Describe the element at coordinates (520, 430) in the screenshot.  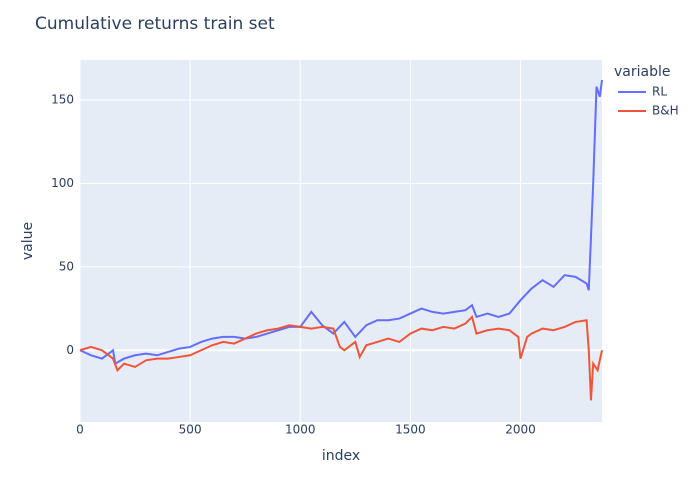
I see `x-tick-label: 2000` at that location.